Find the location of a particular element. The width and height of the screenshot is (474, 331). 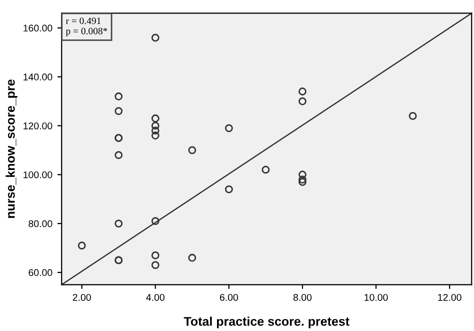

x-tick-label: 12.00 is located at coordinates (450, 297).